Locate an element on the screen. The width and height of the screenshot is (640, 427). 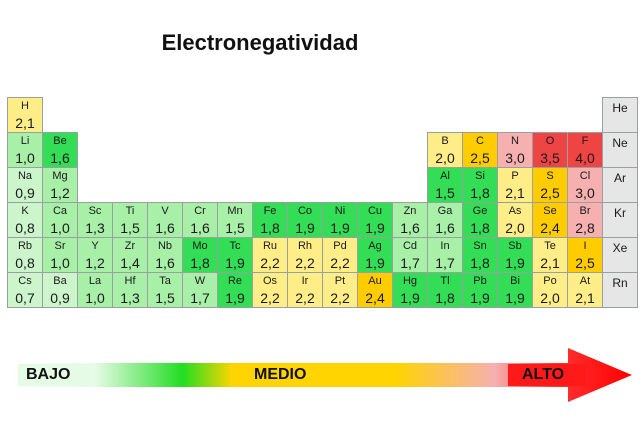
element-symbol: Hf is located at coordinates (130, 281).